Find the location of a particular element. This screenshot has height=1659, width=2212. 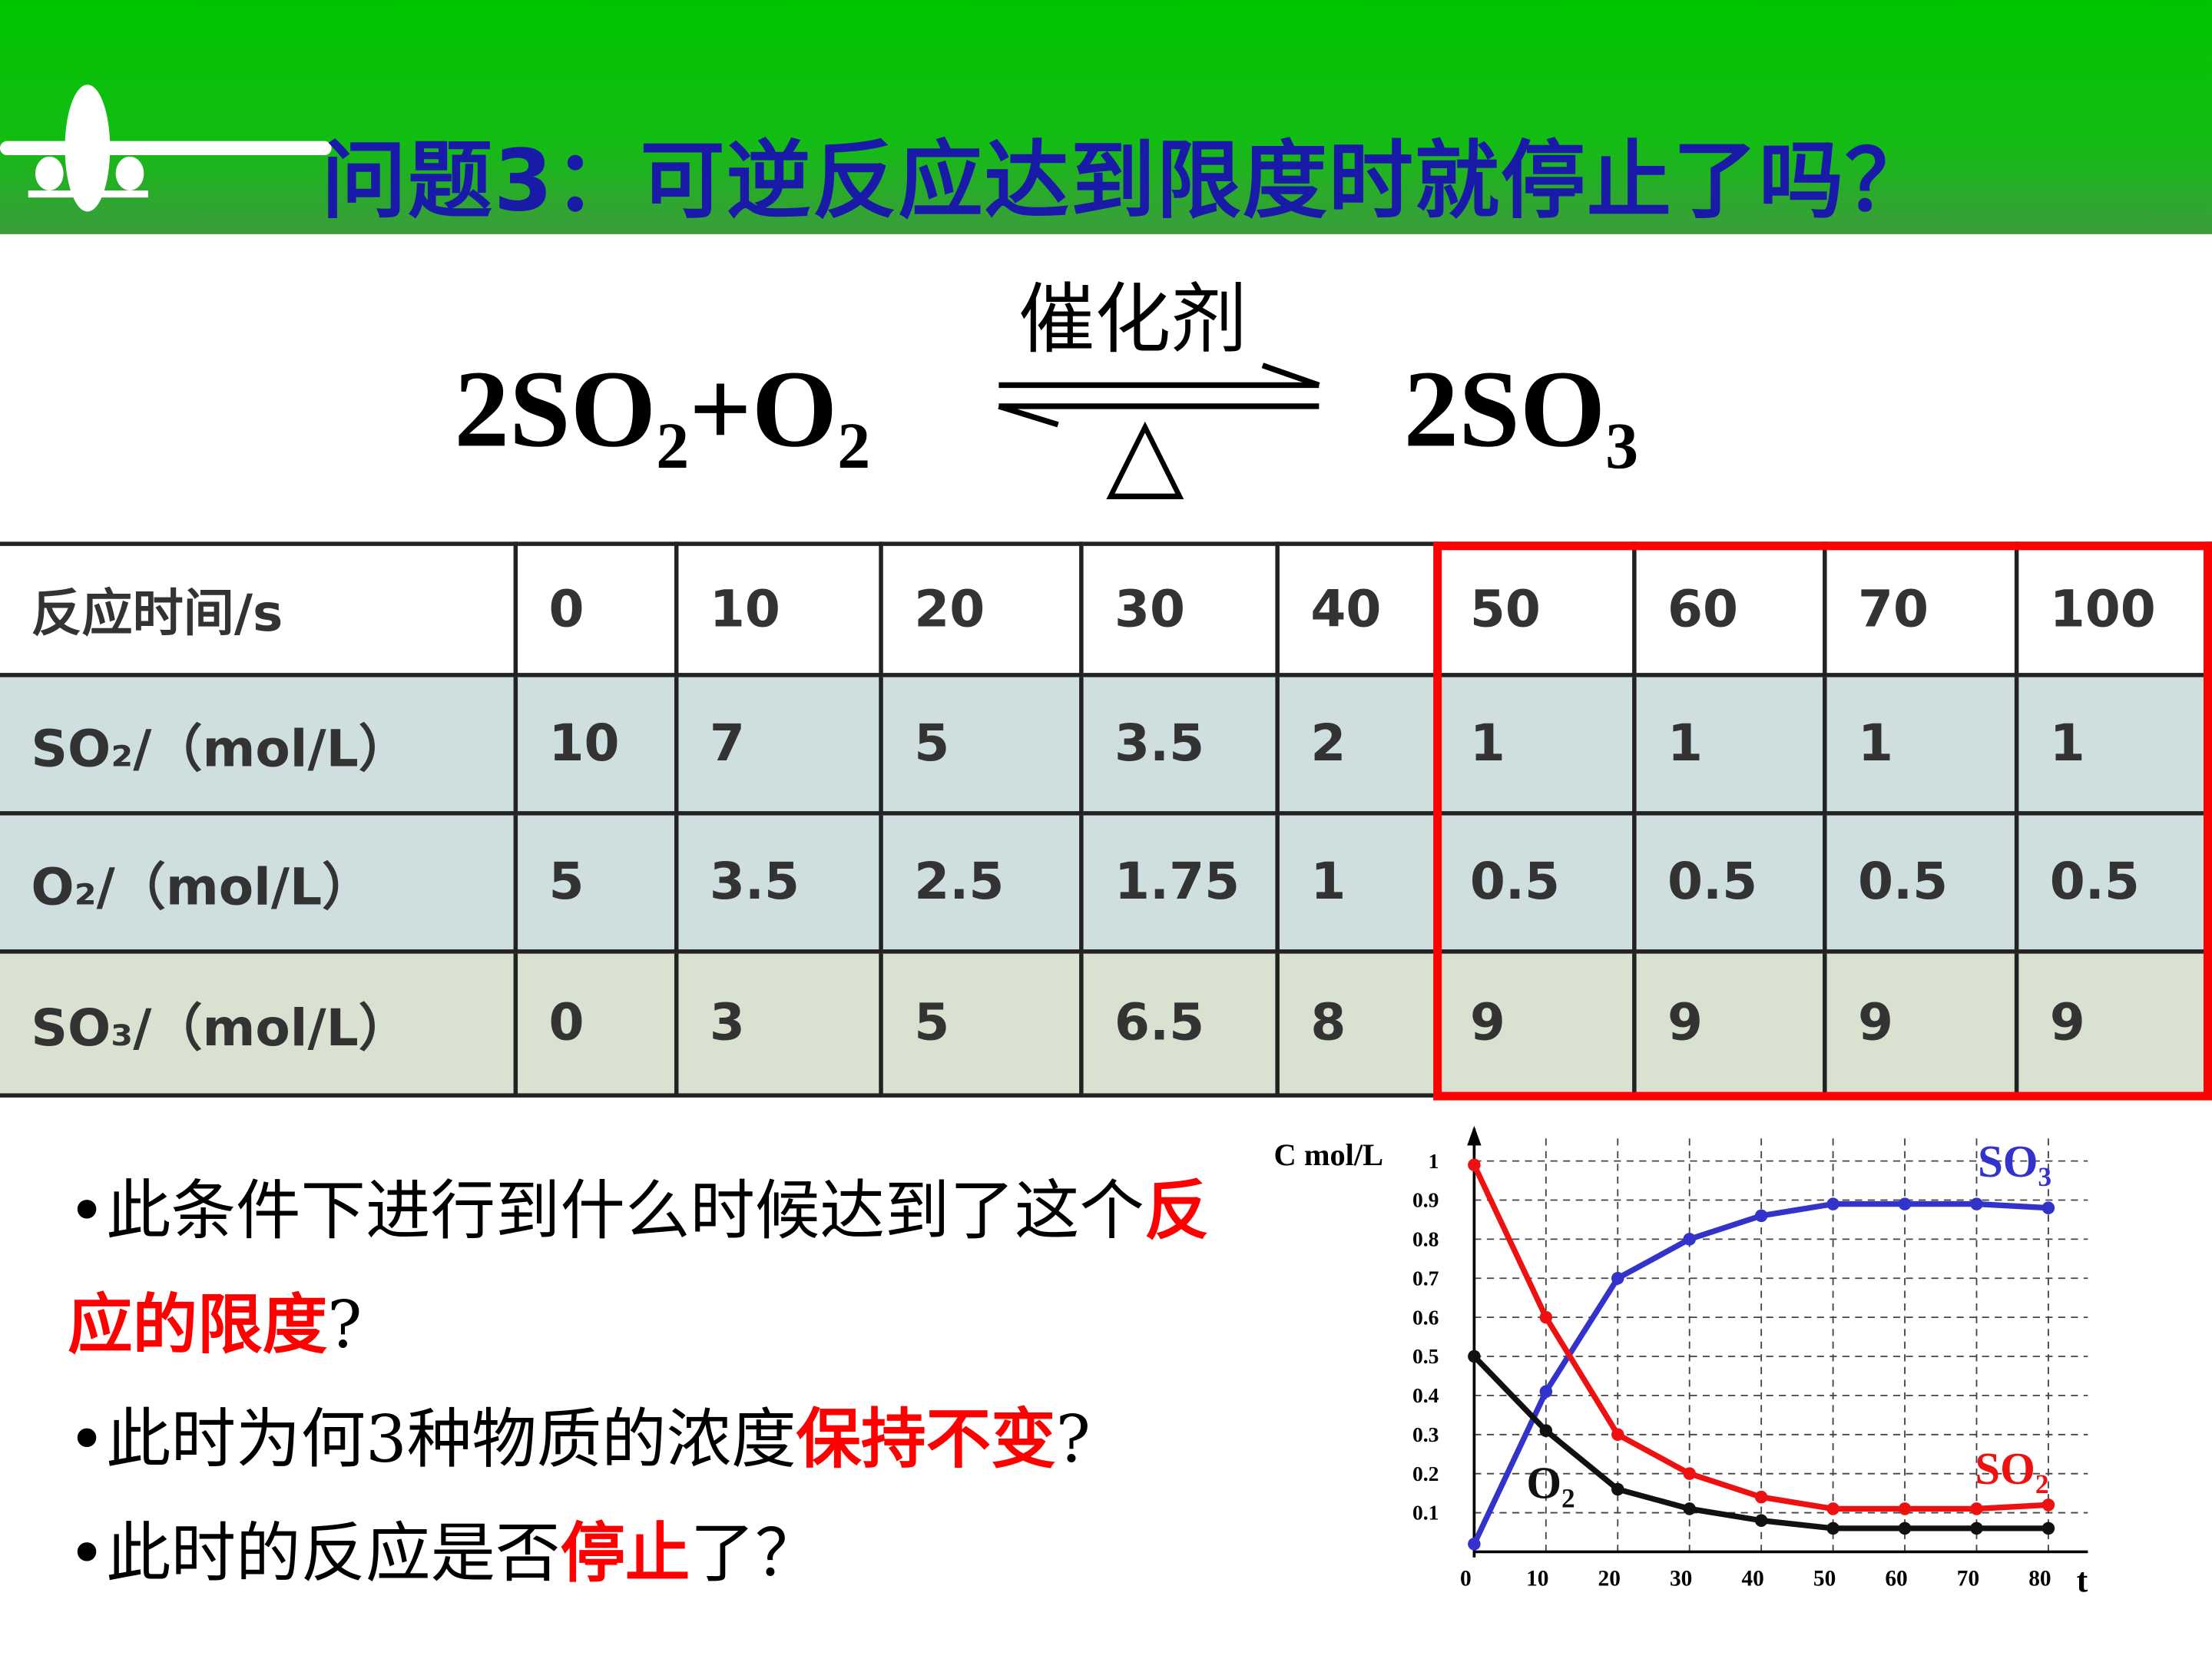

series-label: SO₂ is located at coordinates (2012, 1469).